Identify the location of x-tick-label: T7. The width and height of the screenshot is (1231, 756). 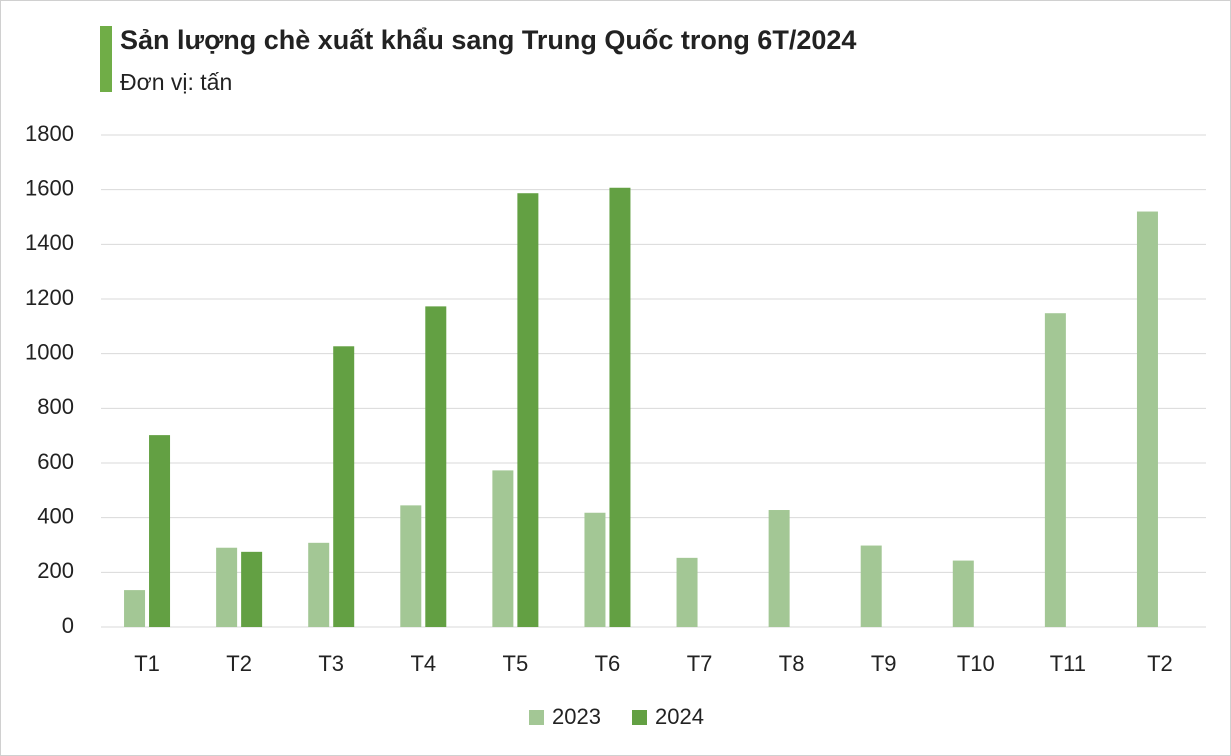
(700, 663).